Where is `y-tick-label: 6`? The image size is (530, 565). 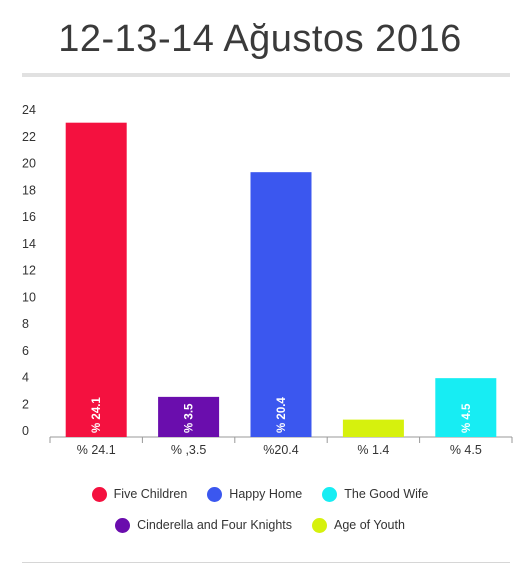
y-tick-label: 6 is located at coordinates (25, 351).